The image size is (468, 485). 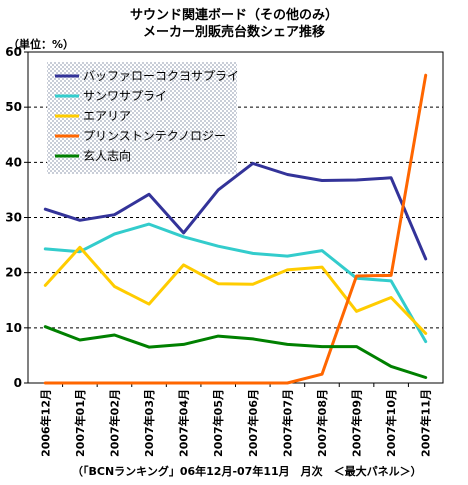 I want to click on x-tick-label: 2007年04月, so click(x=184, y=423).